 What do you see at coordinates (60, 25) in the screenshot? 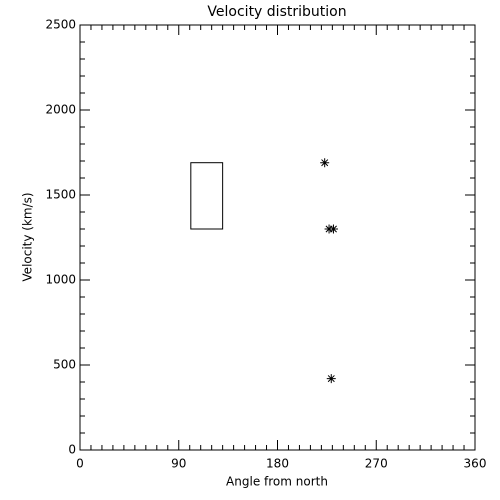
I see `y-tick-label: 2500` at bounding box center [60, 25].